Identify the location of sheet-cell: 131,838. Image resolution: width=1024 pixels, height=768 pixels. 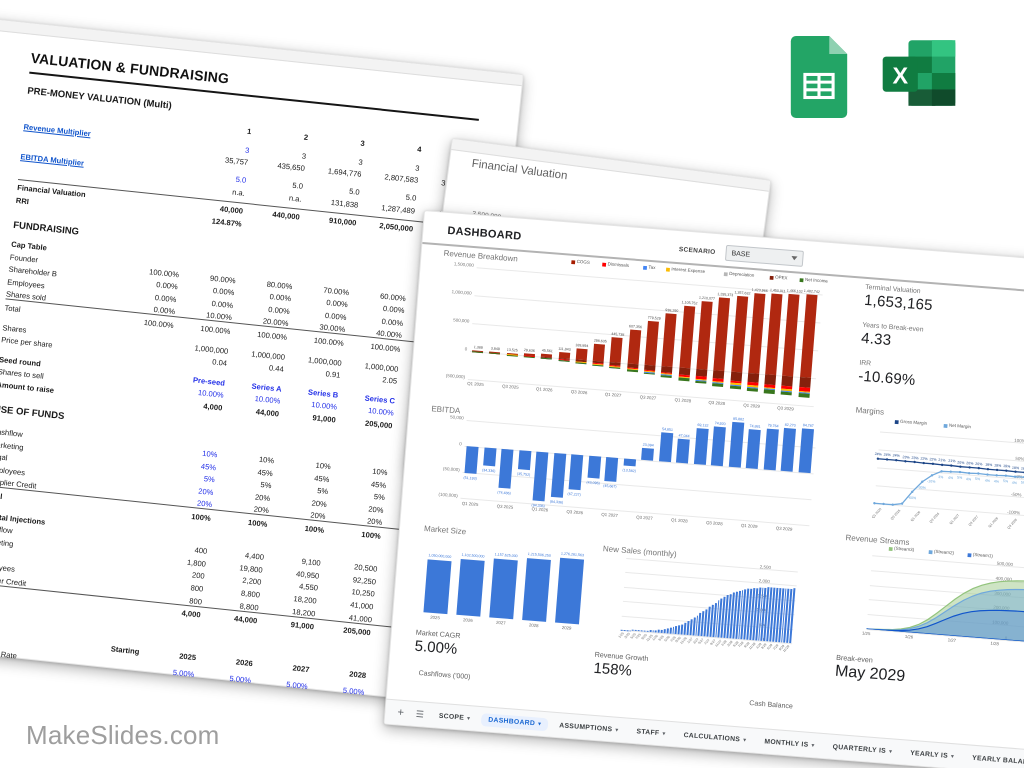
(344, 203).